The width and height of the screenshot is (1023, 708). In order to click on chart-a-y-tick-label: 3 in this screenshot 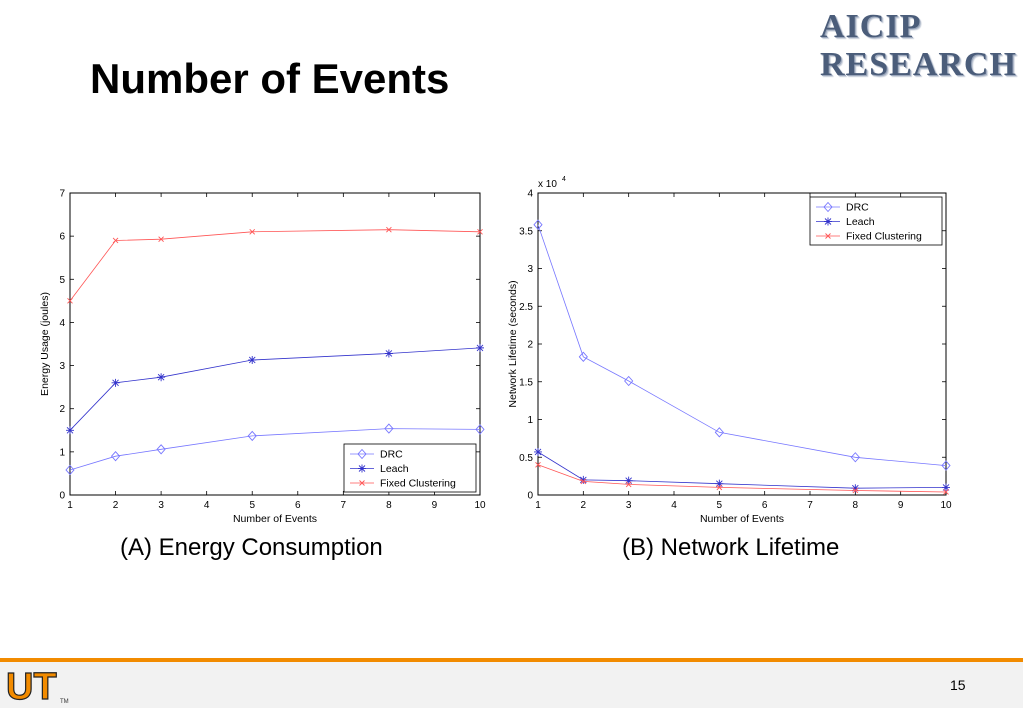, I will do `click(62, 366)`.